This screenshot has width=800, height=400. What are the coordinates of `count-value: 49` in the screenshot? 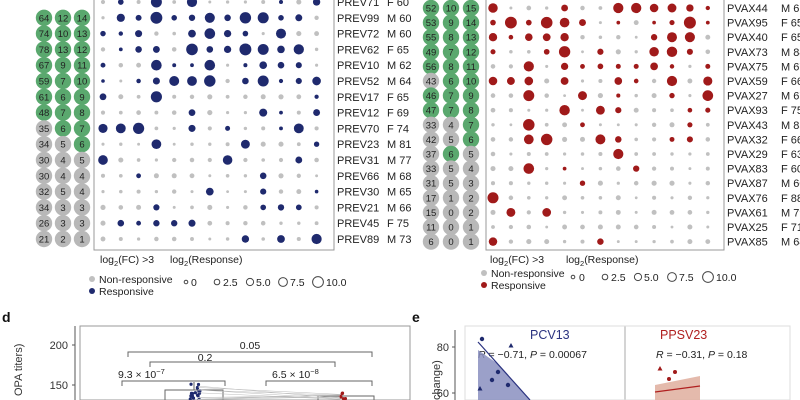 It's located at (431, 52).